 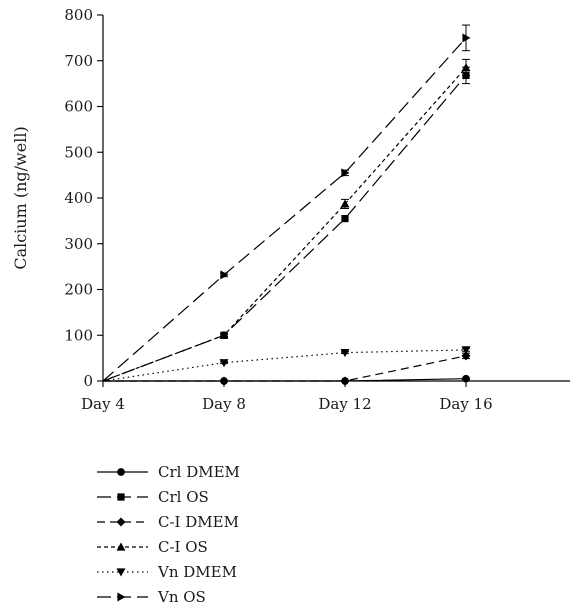 What do you see at coordinates (20, 197) in the screenshot?
I see `y-axis-label: Calcium (ng/well)` at bounding box center [20, 197].